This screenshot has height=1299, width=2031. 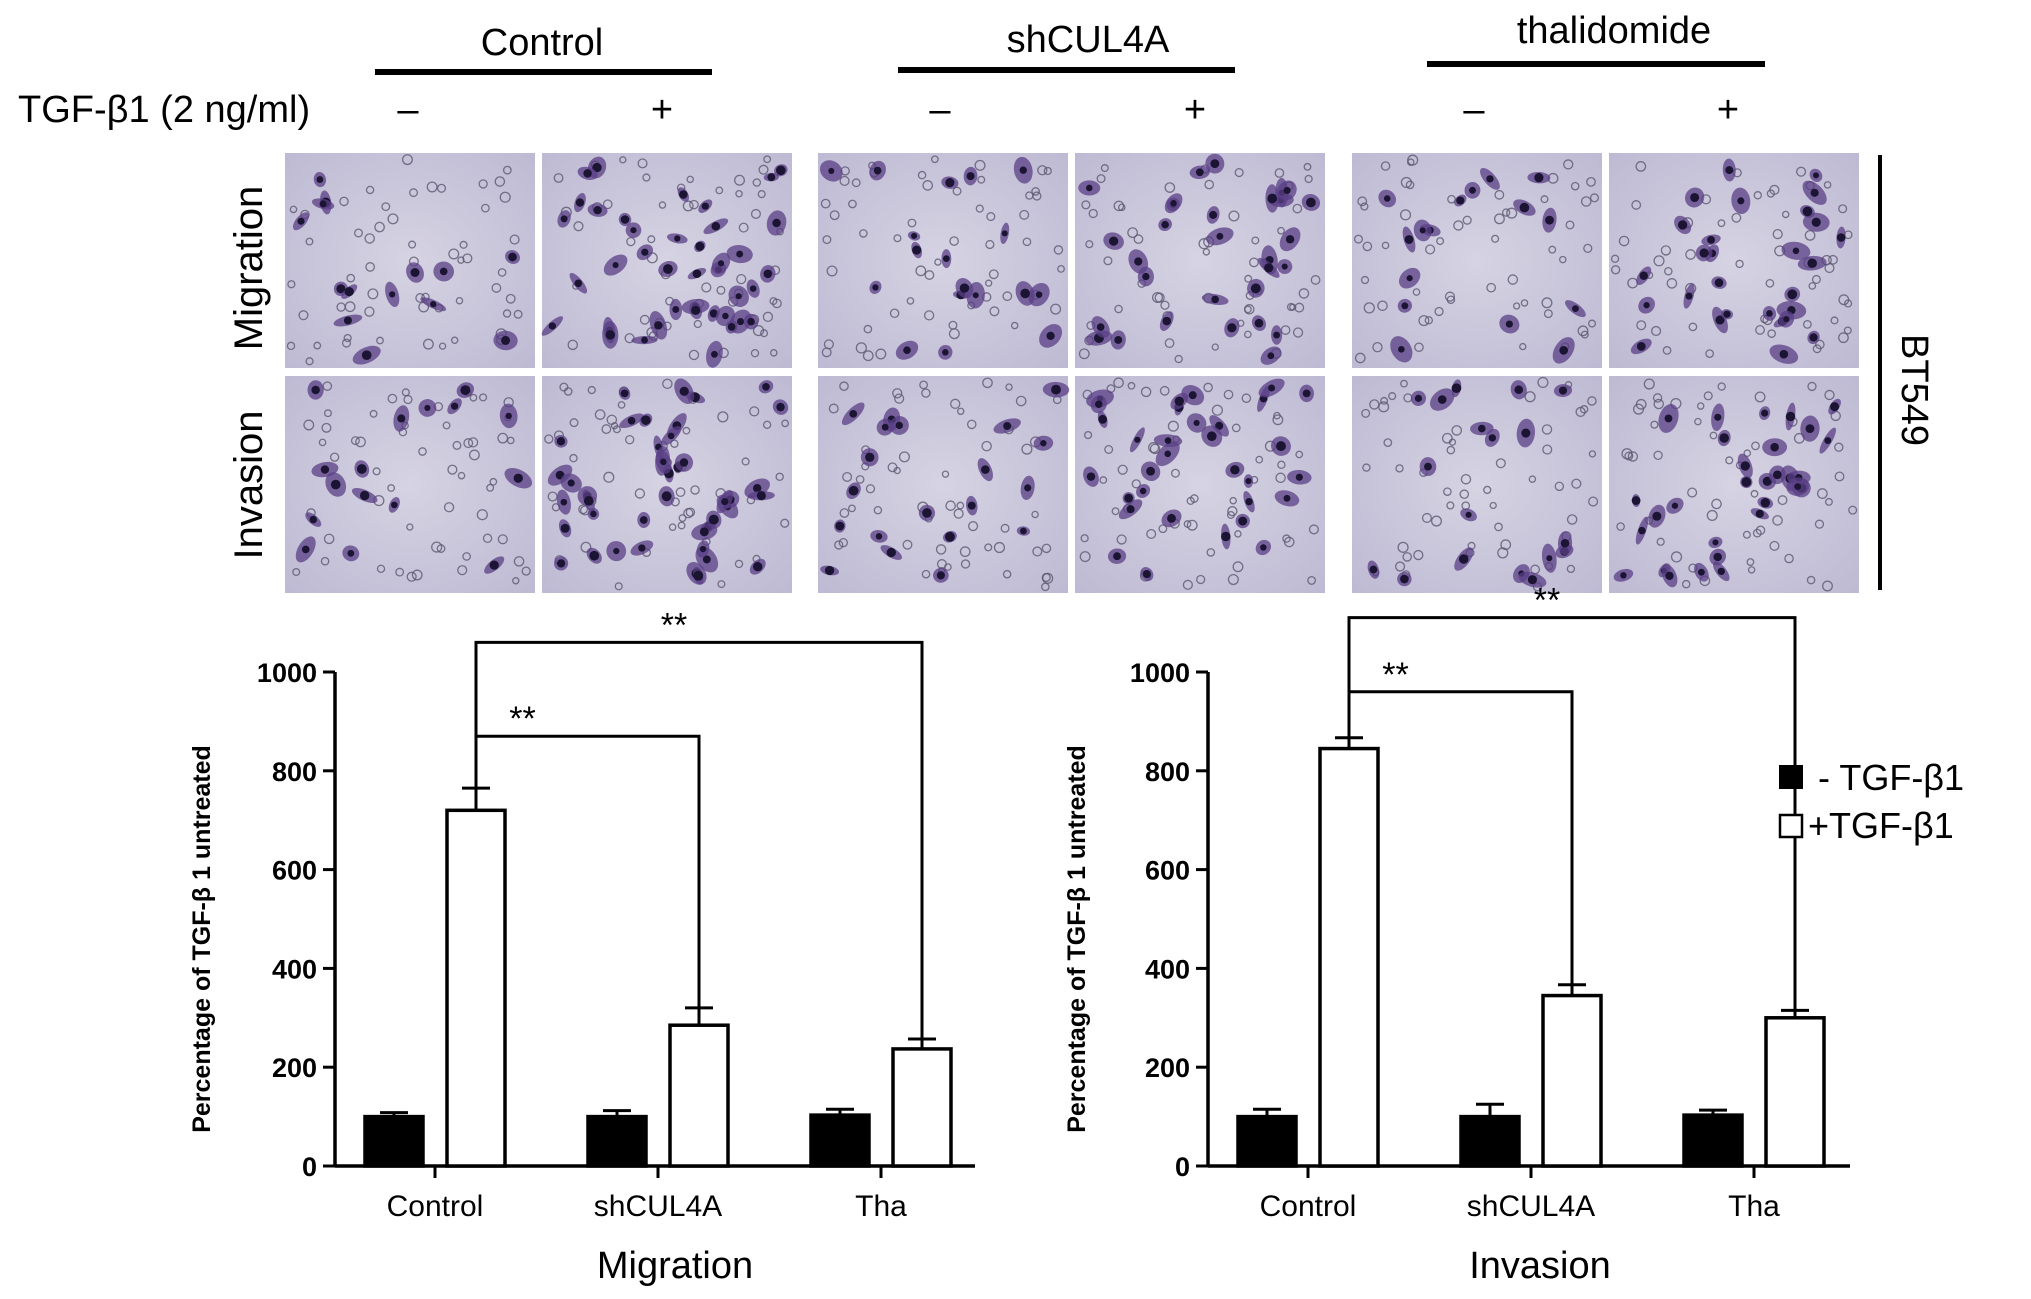 What do you see at coordinates (940, 110) in the screenshot?
I see `minus-shcul4a: –` at bounding box center [940, 110].